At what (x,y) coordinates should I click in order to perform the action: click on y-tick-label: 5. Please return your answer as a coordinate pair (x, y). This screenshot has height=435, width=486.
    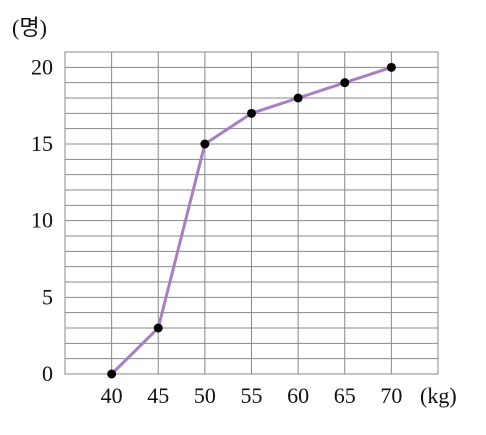
    Looking at the image, I should click on (47, 296).